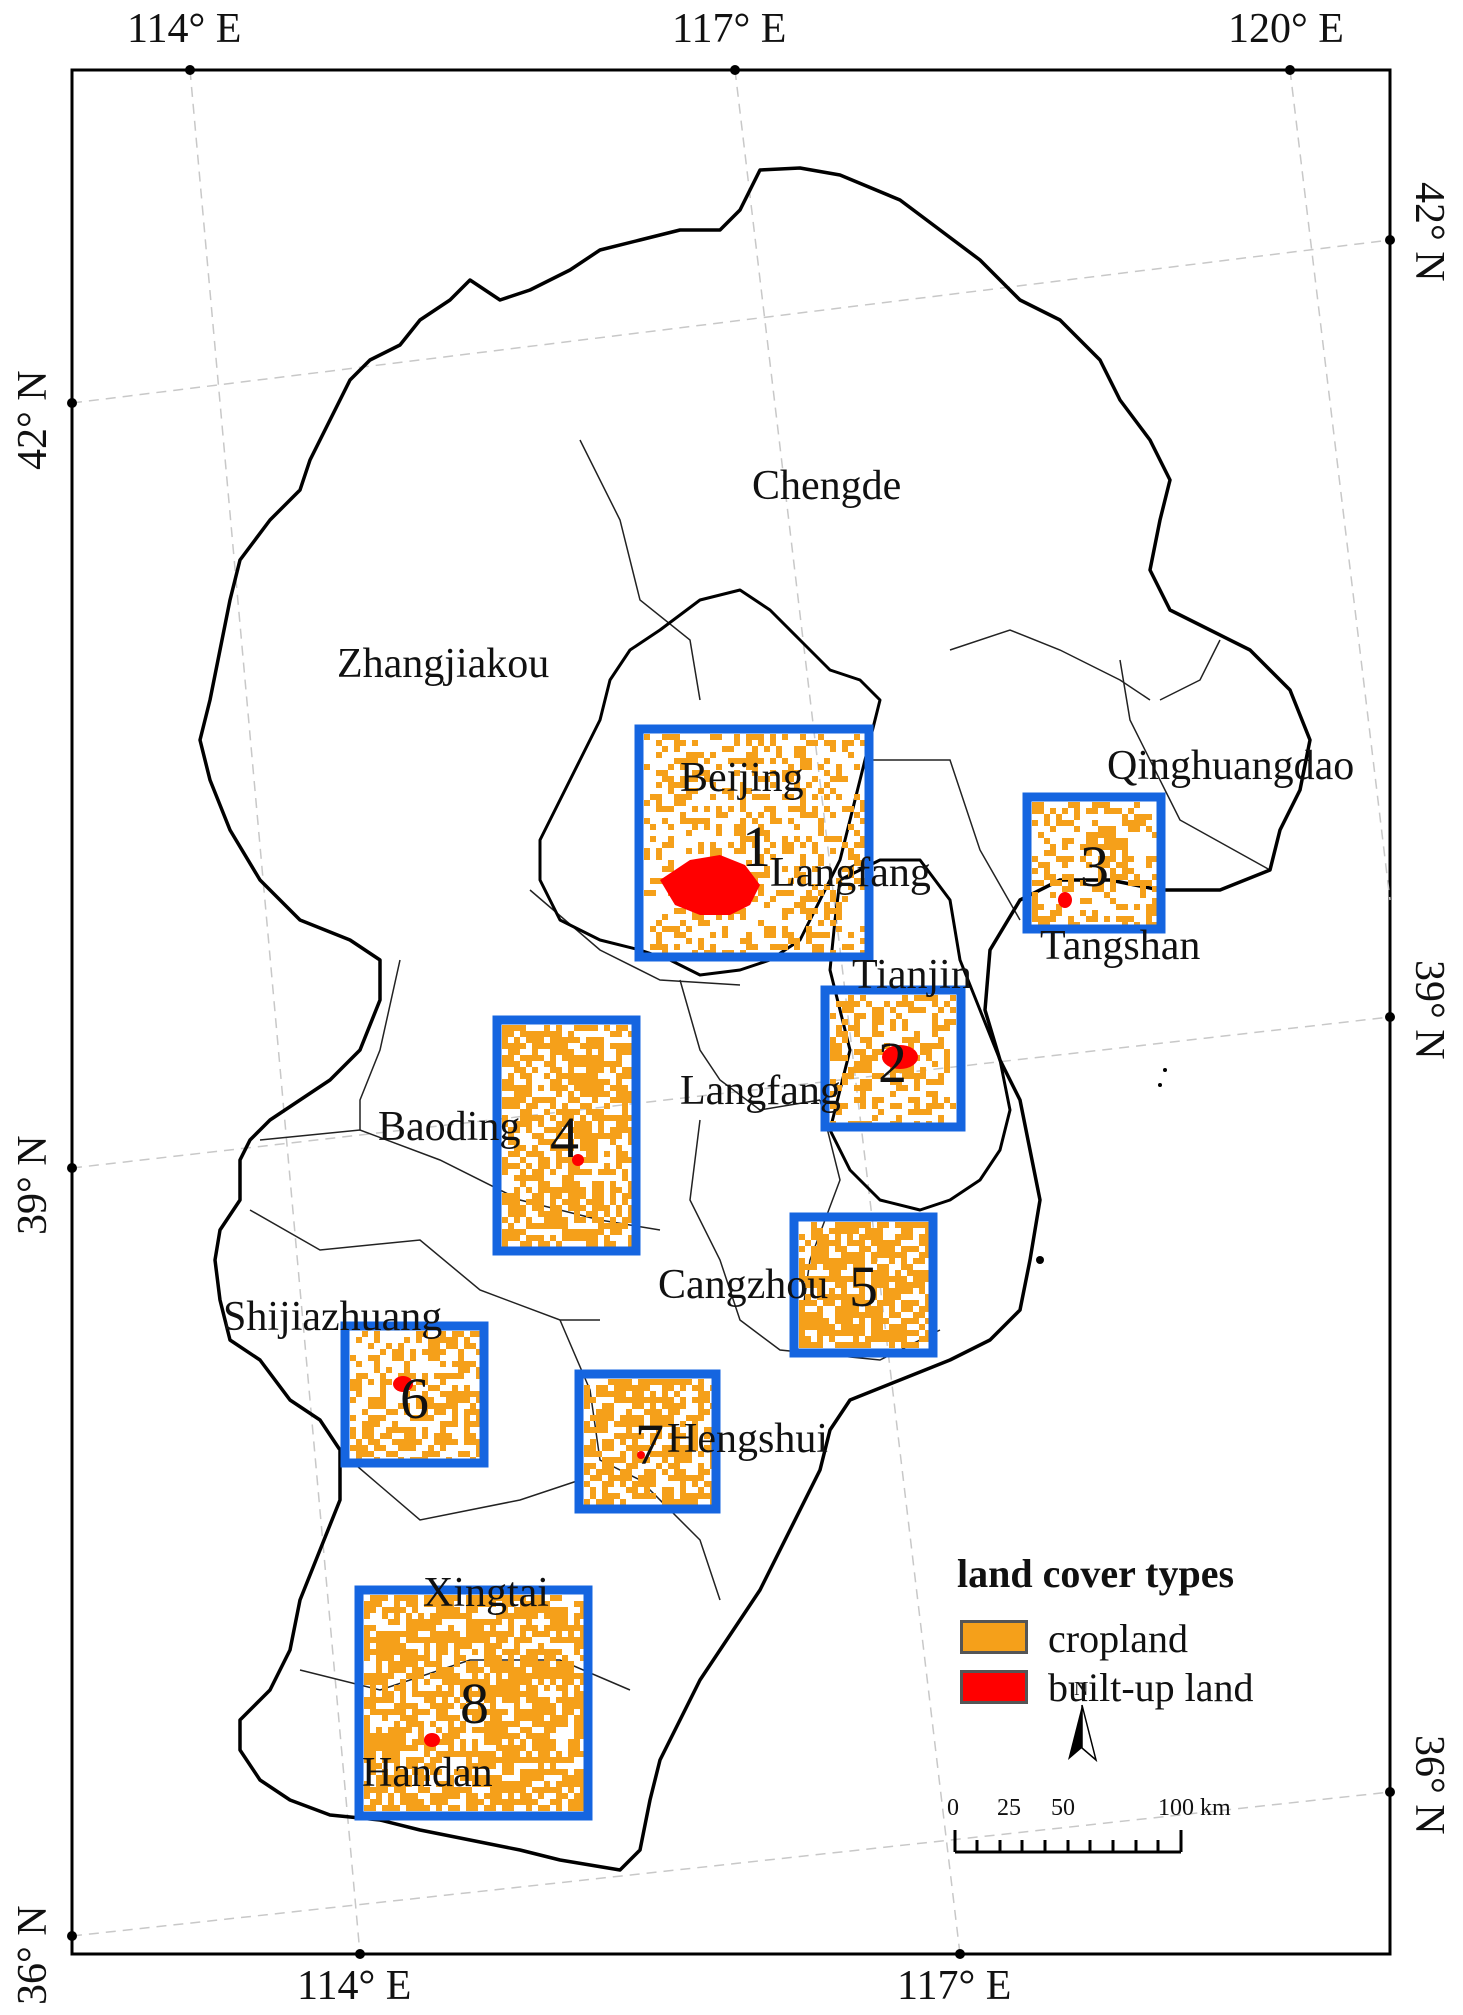 This screenshot has height=2015, width=1463. I want to click on scale-label-50: 50, so click(1063, 1808).